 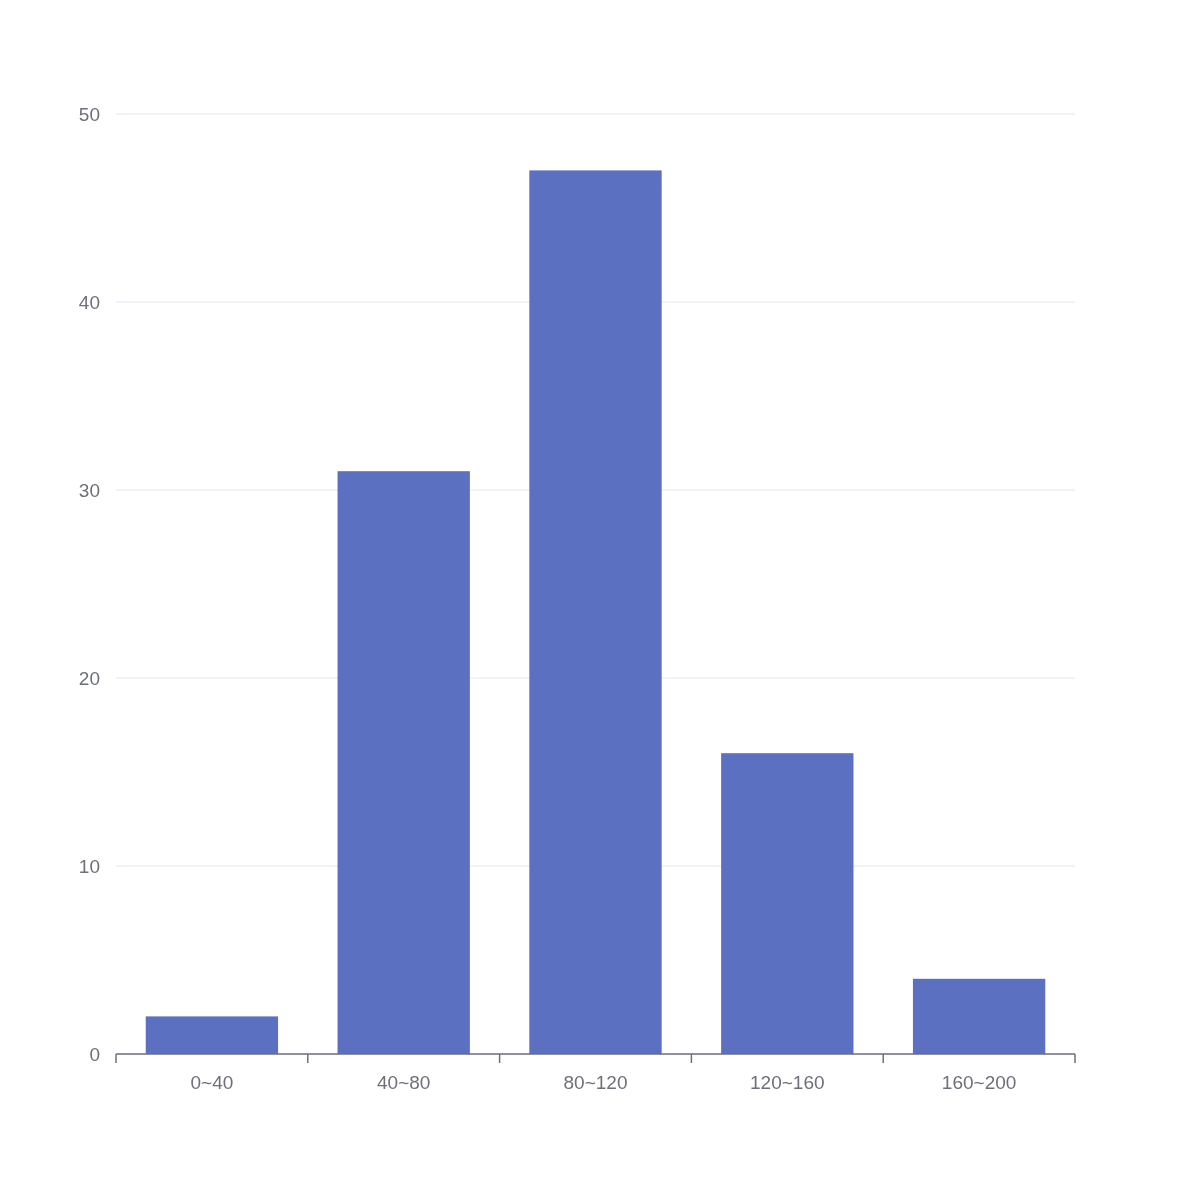 I want to click on y-tick-label: 10, so click(x=89, y=866).